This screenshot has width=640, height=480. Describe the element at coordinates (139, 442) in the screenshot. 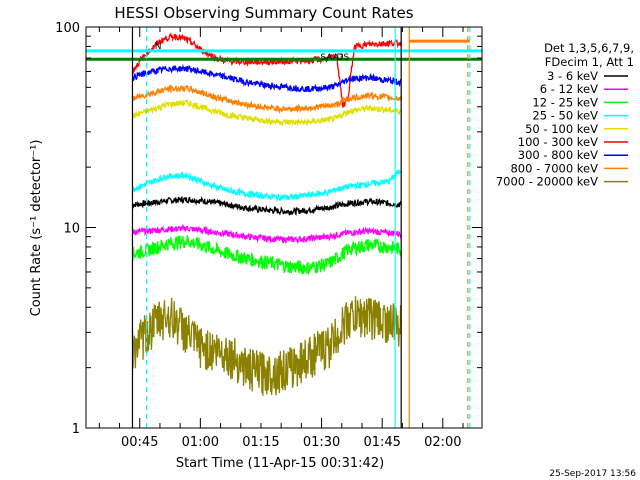

I see `x-tick-label: 00:45` at that location.